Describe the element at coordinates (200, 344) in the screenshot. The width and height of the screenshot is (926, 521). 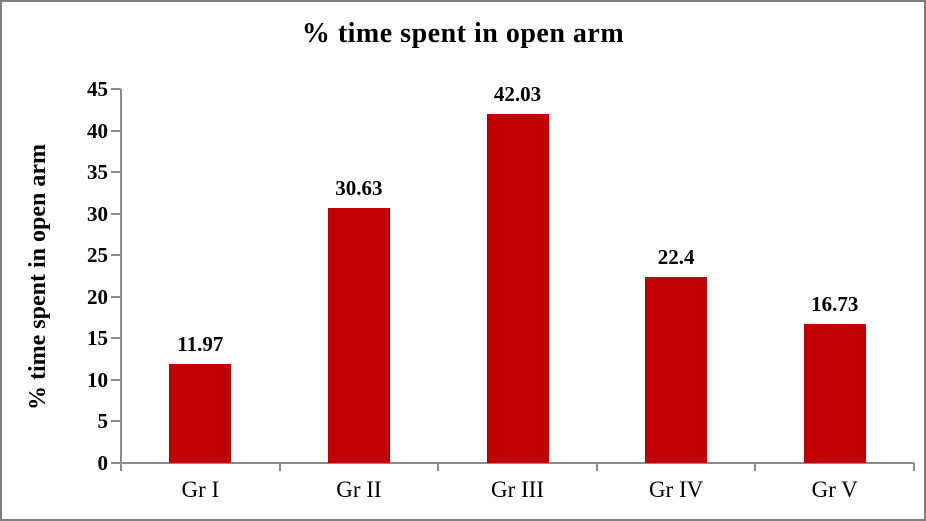
I see `bar-value-label: 11.97` at that location.